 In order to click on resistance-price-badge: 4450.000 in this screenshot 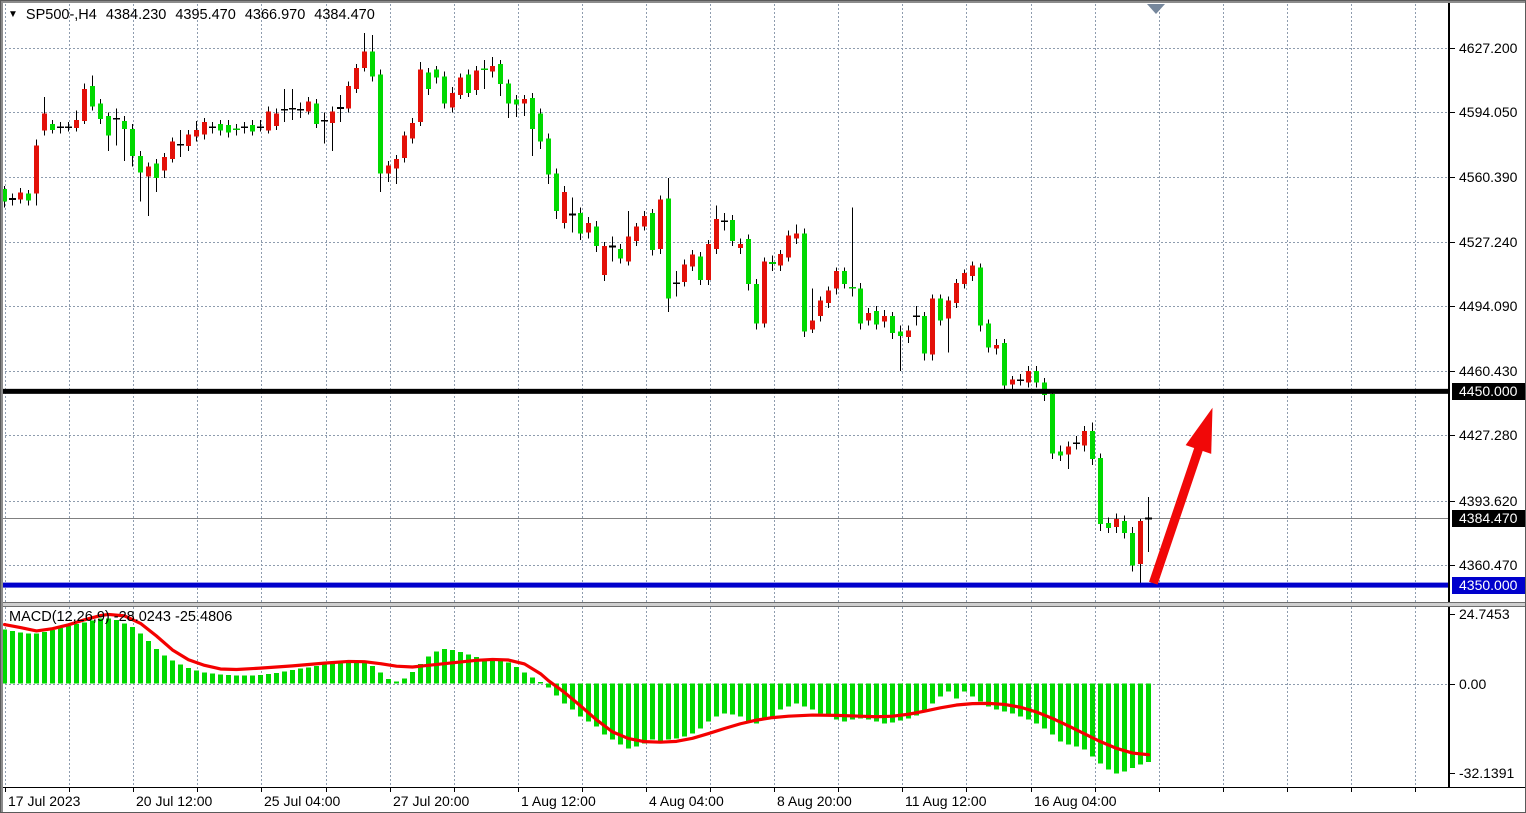, I will do `click(1488, 391)`.